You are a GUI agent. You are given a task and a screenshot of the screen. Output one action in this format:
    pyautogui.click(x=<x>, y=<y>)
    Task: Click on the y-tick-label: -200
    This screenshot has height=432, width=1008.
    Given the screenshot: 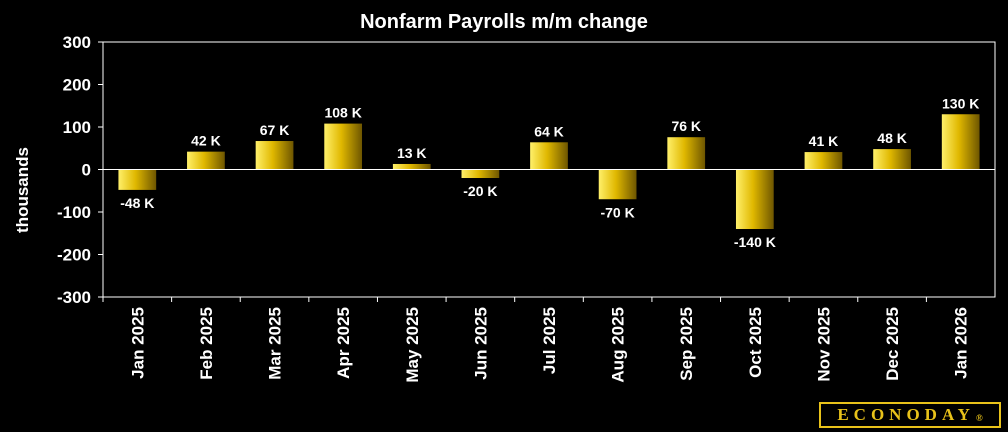 What is the action you would take?
    pyautogui.click(x=74, y=255)
    